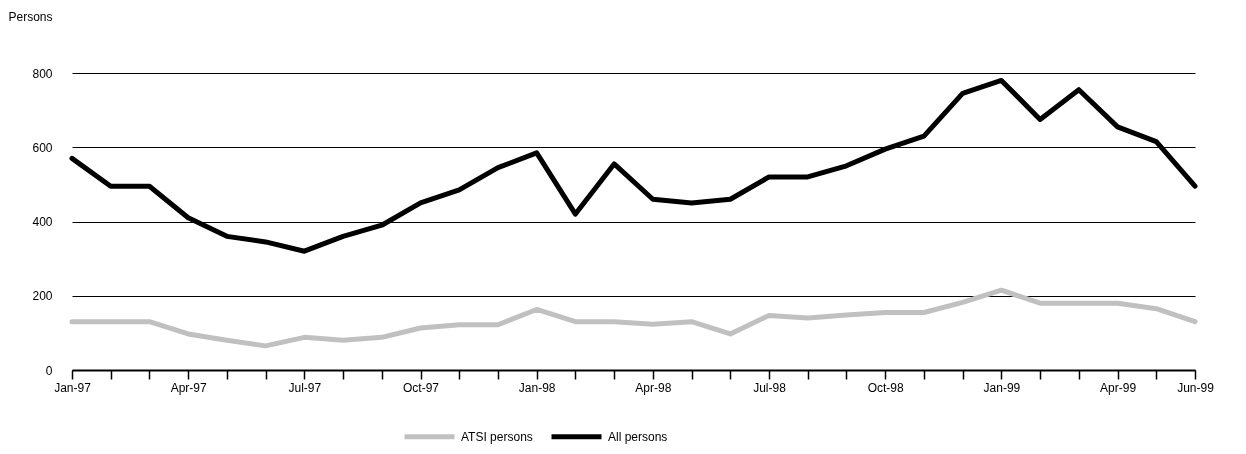 The height and width of the screenshot is (454, 1246). I want to click on x-tick-label: Jul-97, so click(305, 387).